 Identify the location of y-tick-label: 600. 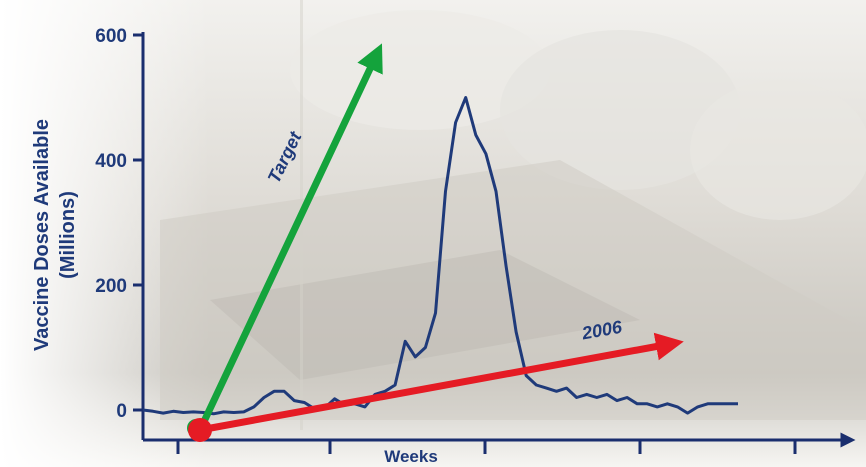
(111, 36).